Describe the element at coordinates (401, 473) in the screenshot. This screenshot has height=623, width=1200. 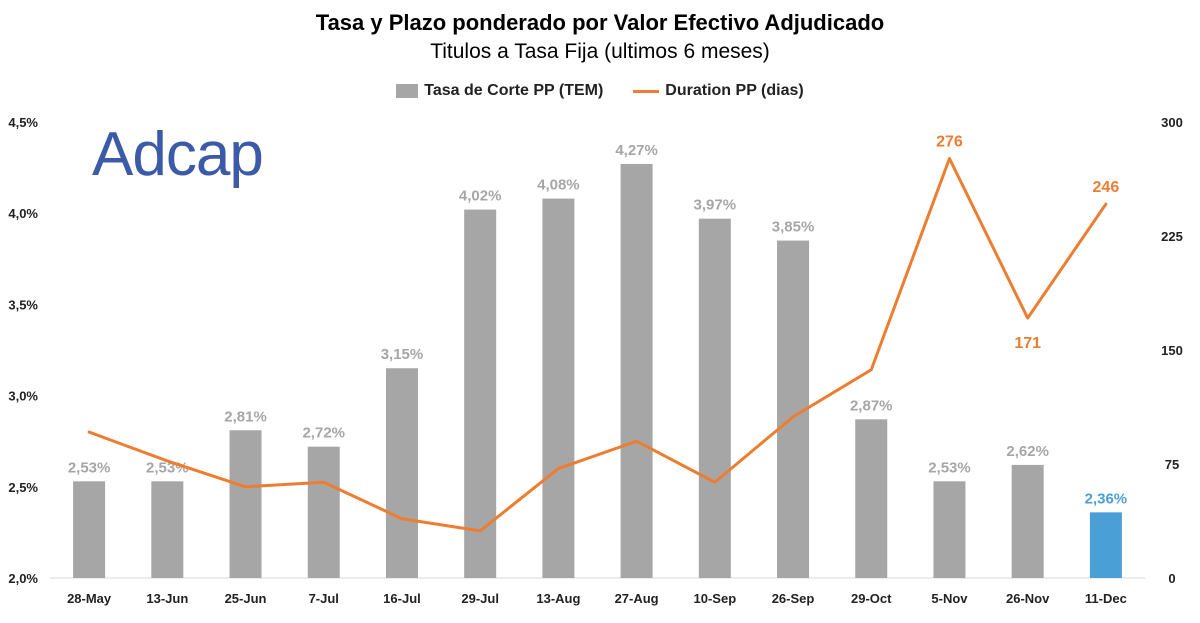
I see `bar-16-Jul` at that location.